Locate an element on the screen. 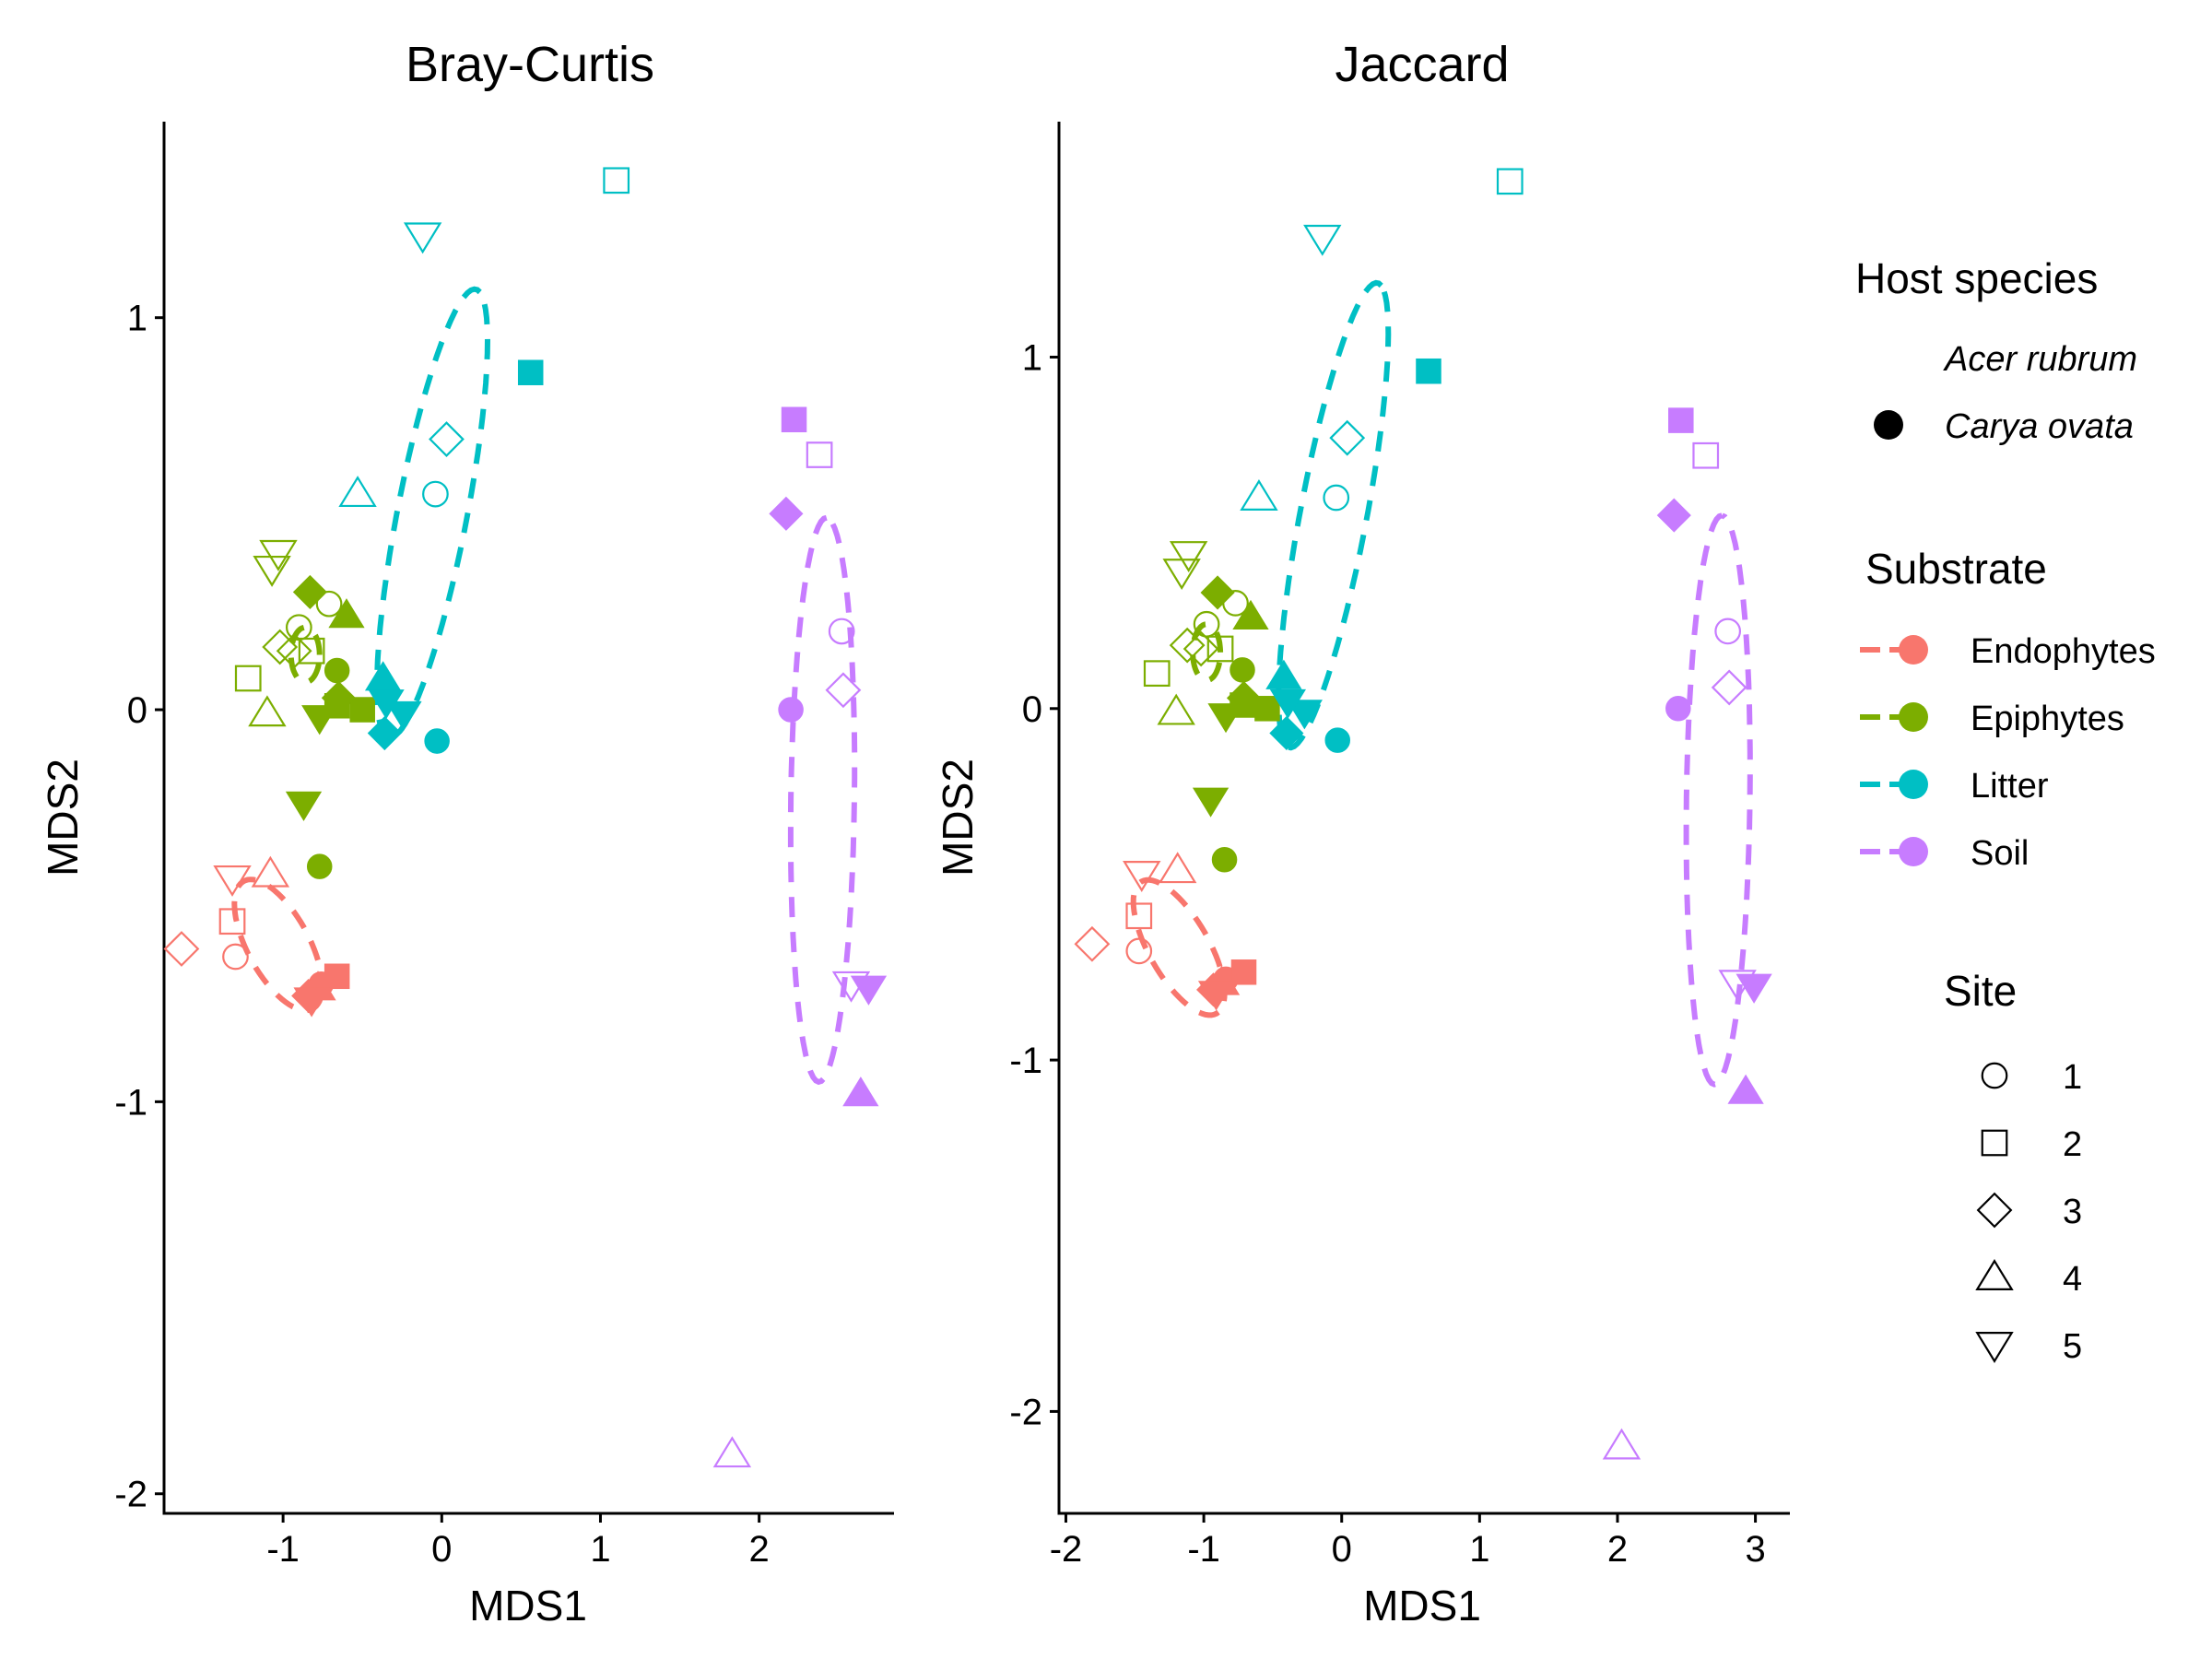  host-legend-label: Carya ovata is located at coordinates (2039, 426).